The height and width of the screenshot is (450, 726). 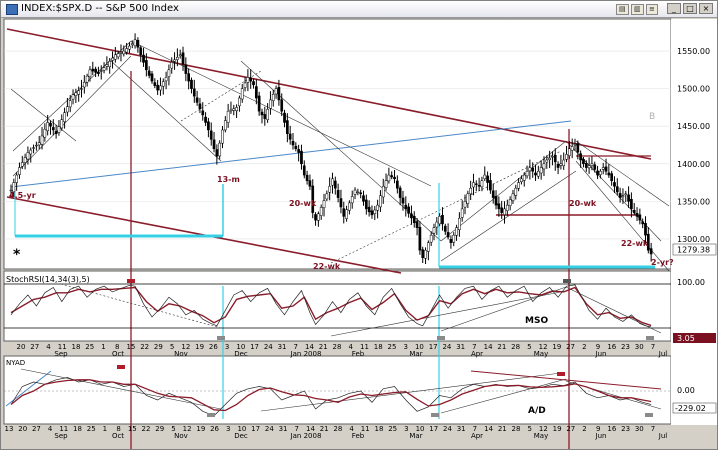 I want to click on ad-panel, so click(x=337, y=390).